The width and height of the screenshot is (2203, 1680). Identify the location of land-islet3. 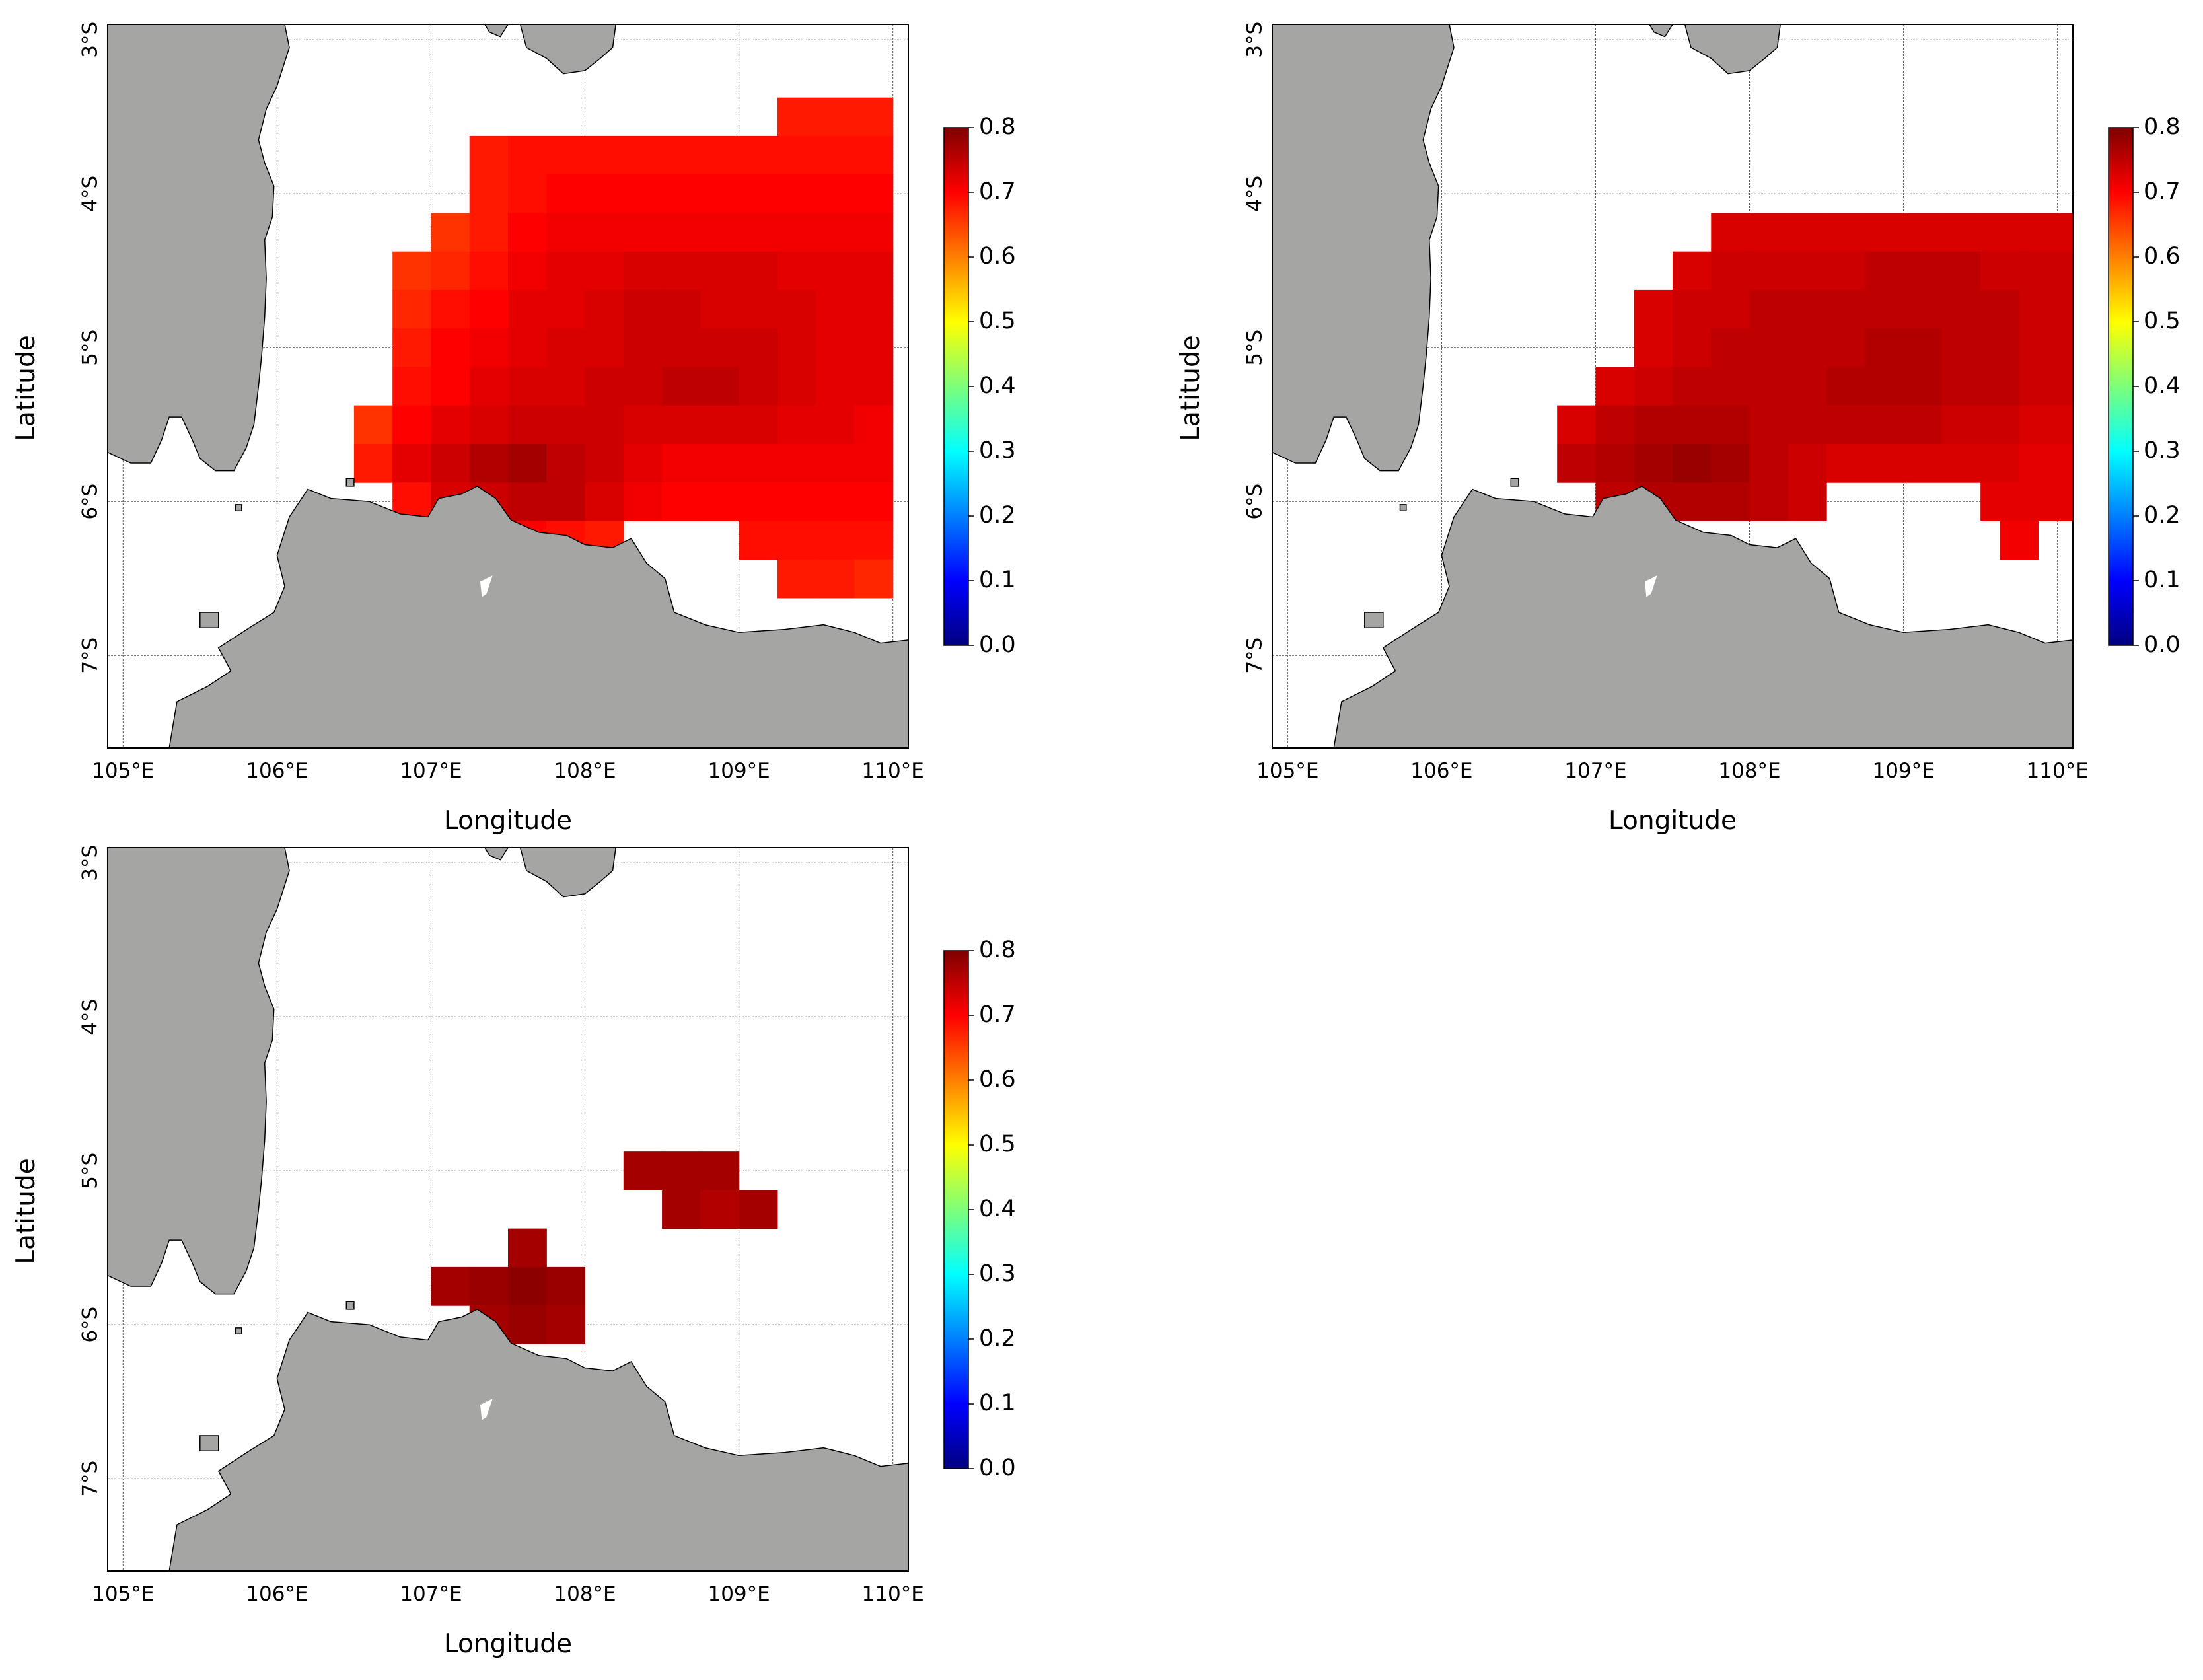
(1403, 507).